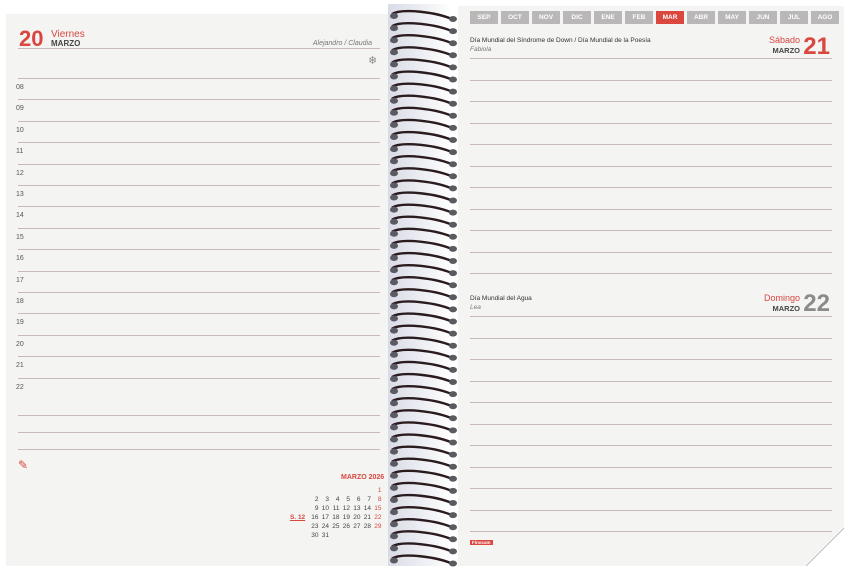  What do you see at coordinates (670, 17) in the screenshot?
I see `tab-mar: MAR` at bounding box center [670, 17].